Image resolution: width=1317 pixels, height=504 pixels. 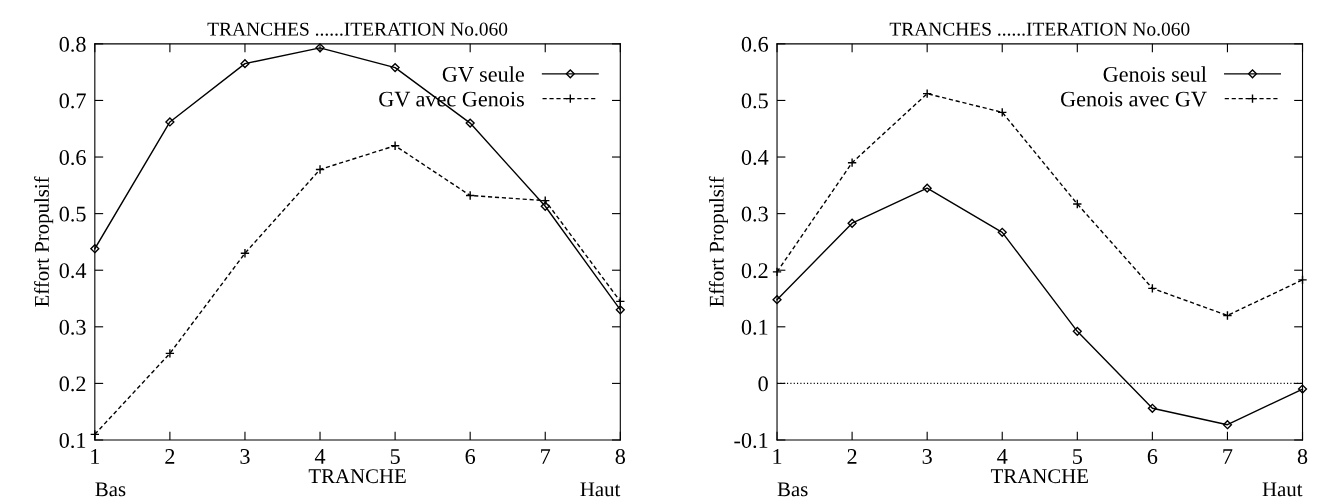 What do you see at coordinates (1134, 99) in the screenshot?
I see `legend-label: Genois avec GV` at bounding box center [1134, 99].